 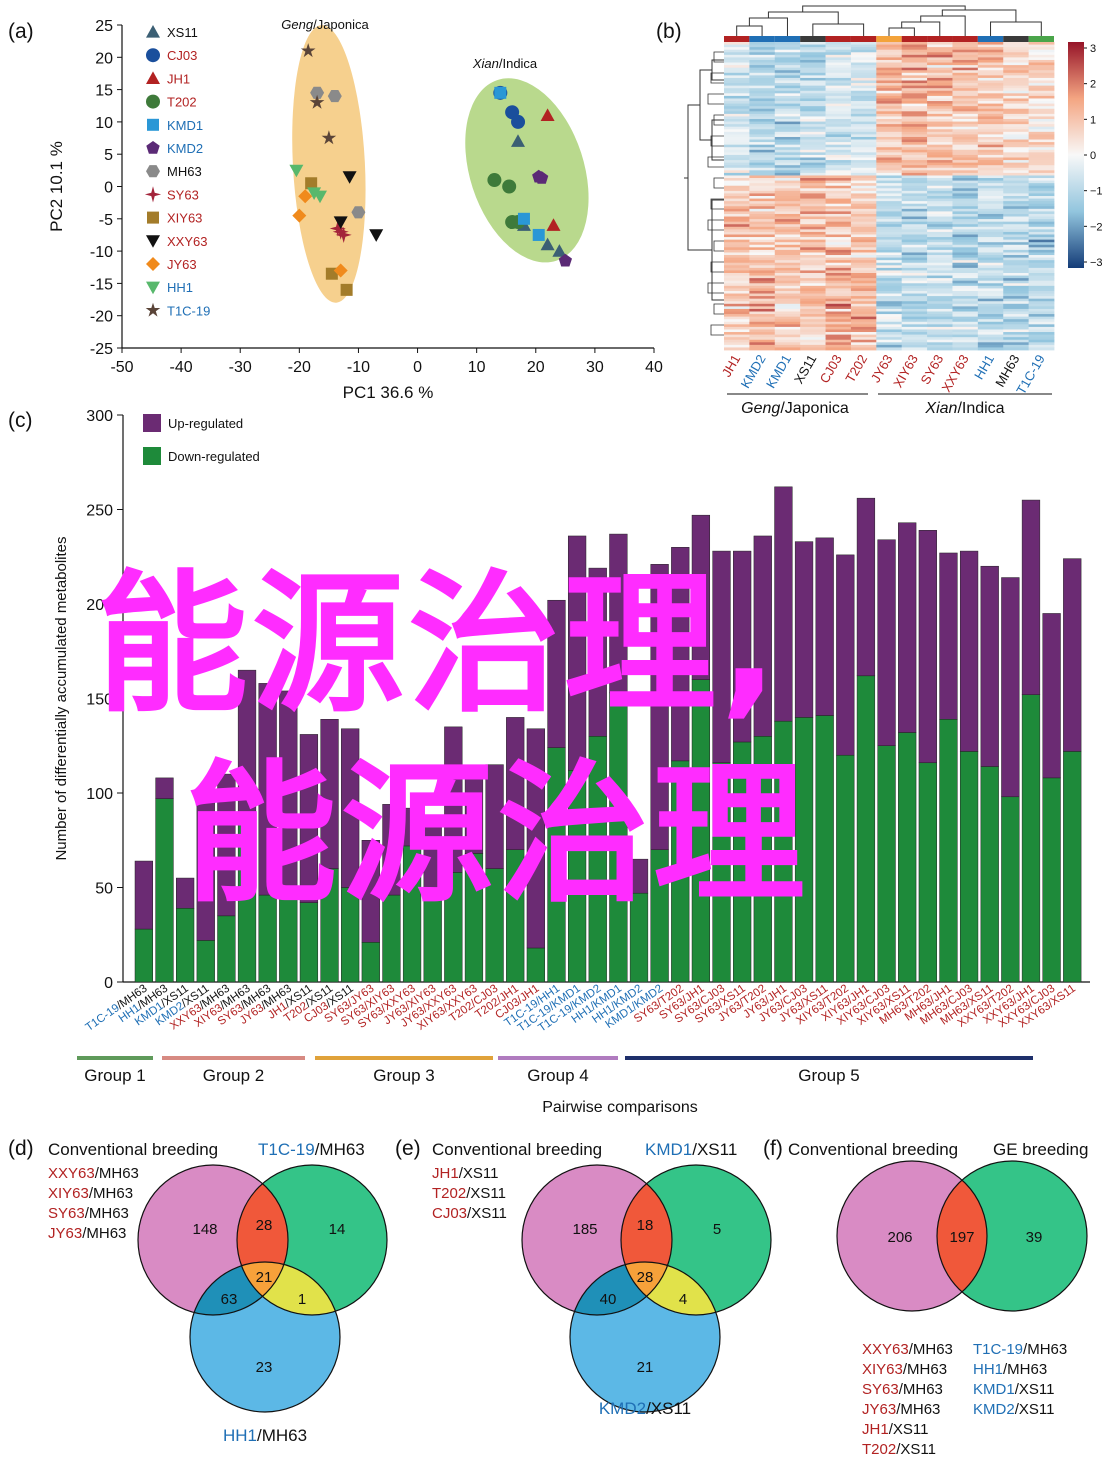 I want to click on legend-label-xs11: XS11, so click(x=182, y=32).